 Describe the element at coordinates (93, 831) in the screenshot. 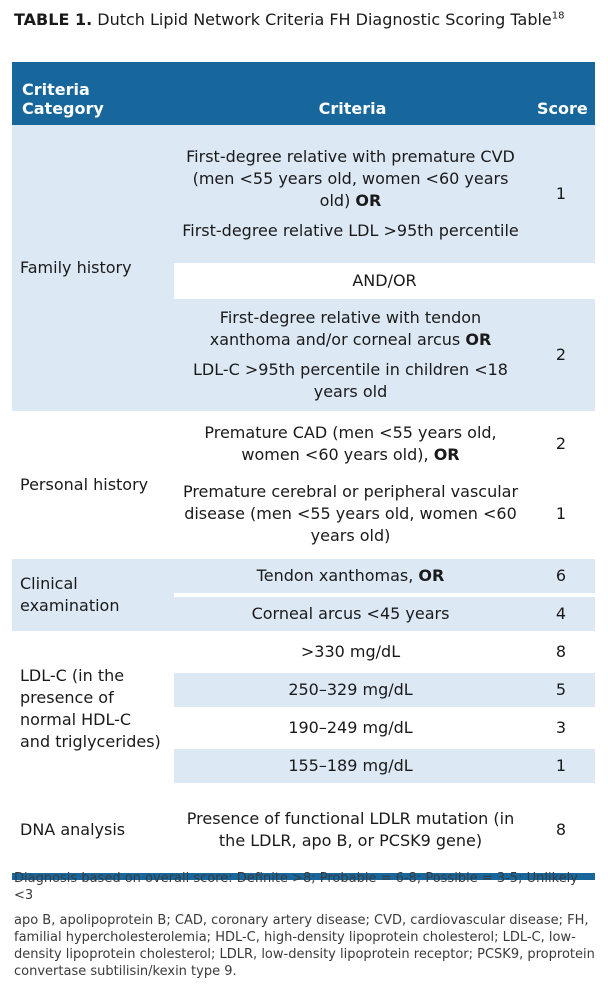

I see `category-dna-analysis: DNA analysis` at that location.